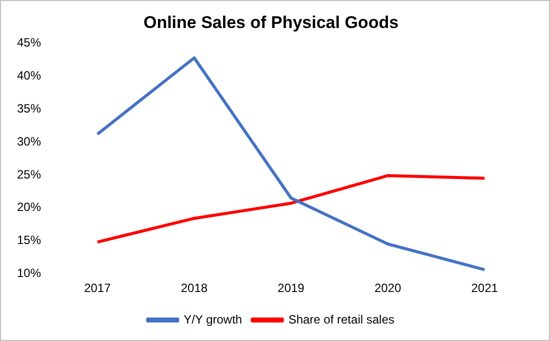 This screenshot has width=550, height=341. I want to click on x-tick-label: 2019, so click(291, 288).